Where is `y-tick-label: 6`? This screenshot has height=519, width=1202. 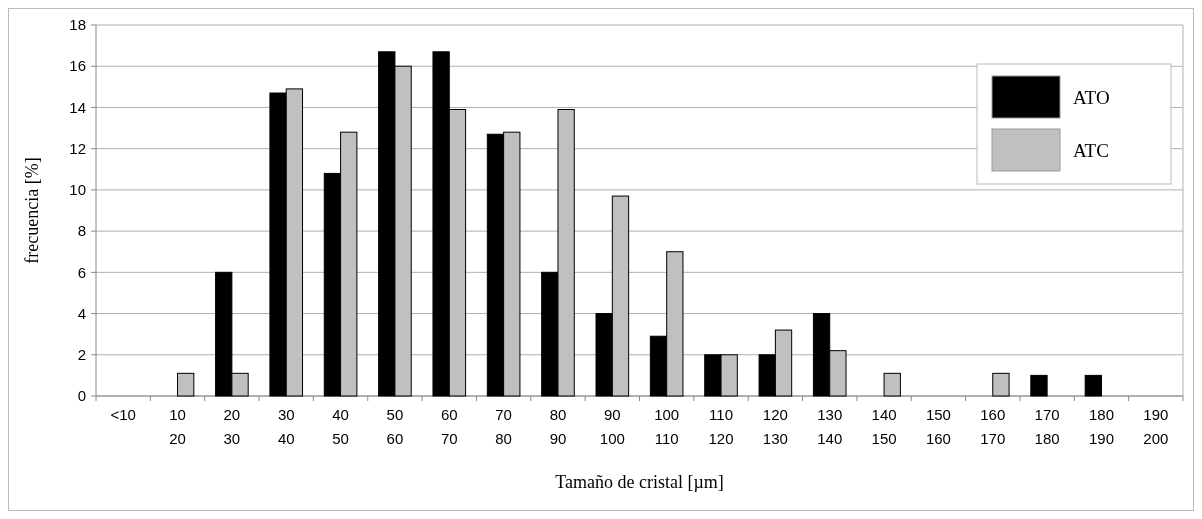
y-tick-label: 6 is located at coordinates (81, 272).